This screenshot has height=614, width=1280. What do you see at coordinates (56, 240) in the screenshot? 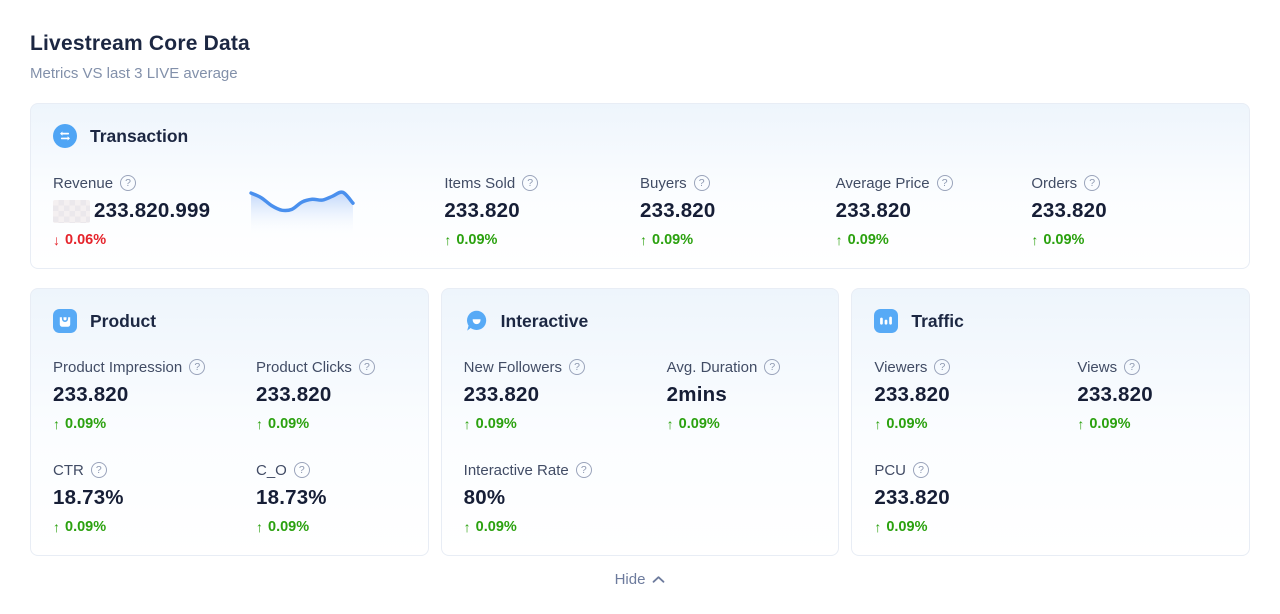
I see `down-arrow-icon: ↓` at bounding box center [56, 240].